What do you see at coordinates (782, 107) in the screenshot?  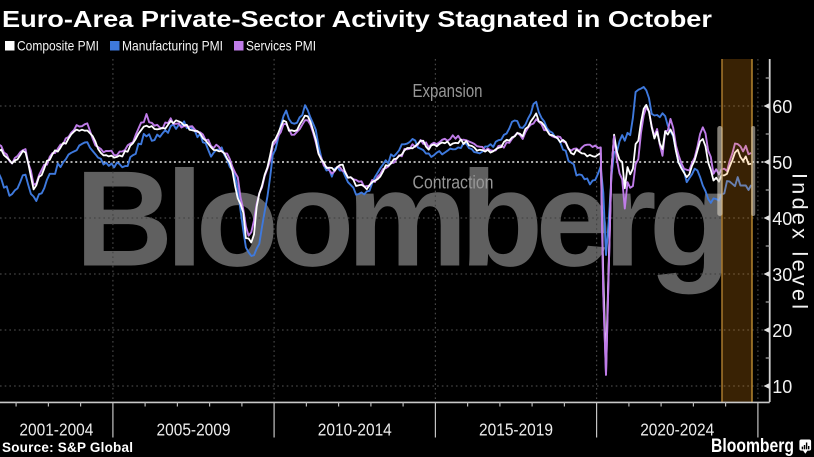 I see `svg-text: 60` at bounding box center [782, 107].